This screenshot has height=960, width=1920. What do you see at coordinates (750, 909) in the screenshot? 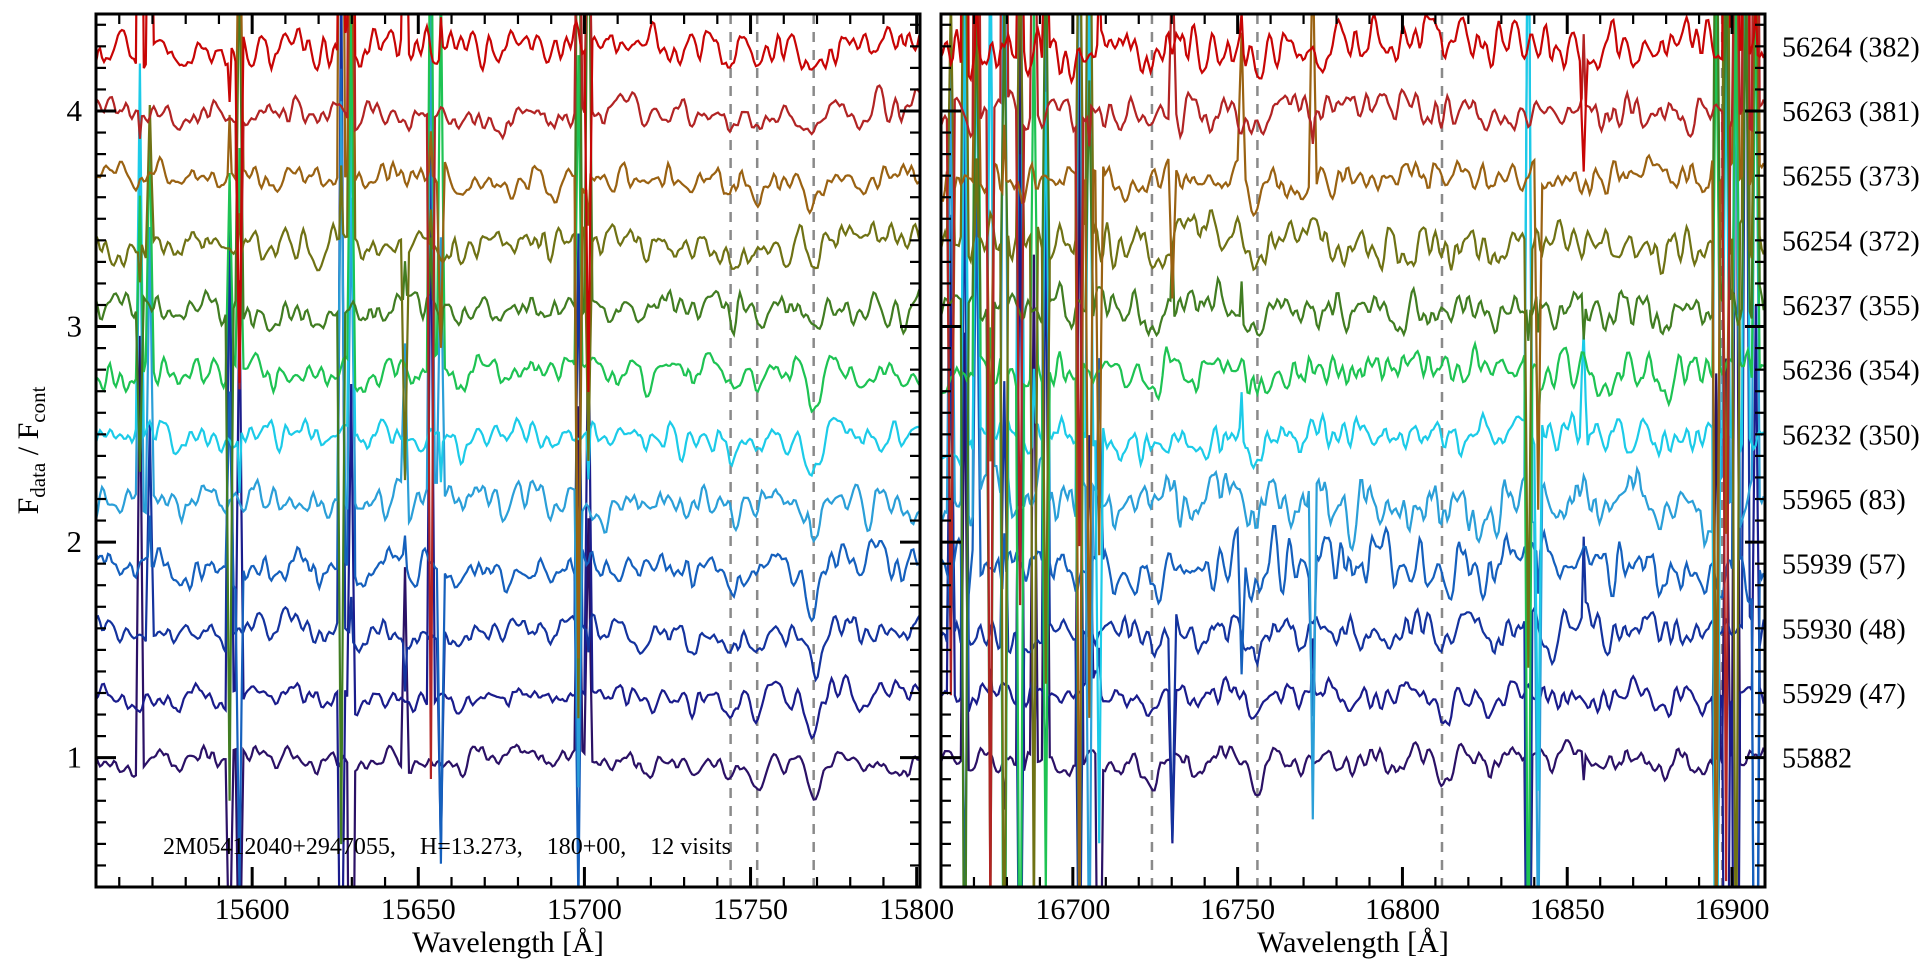
I see `x-tick-label: 15750` at bounding box center [750, 909].